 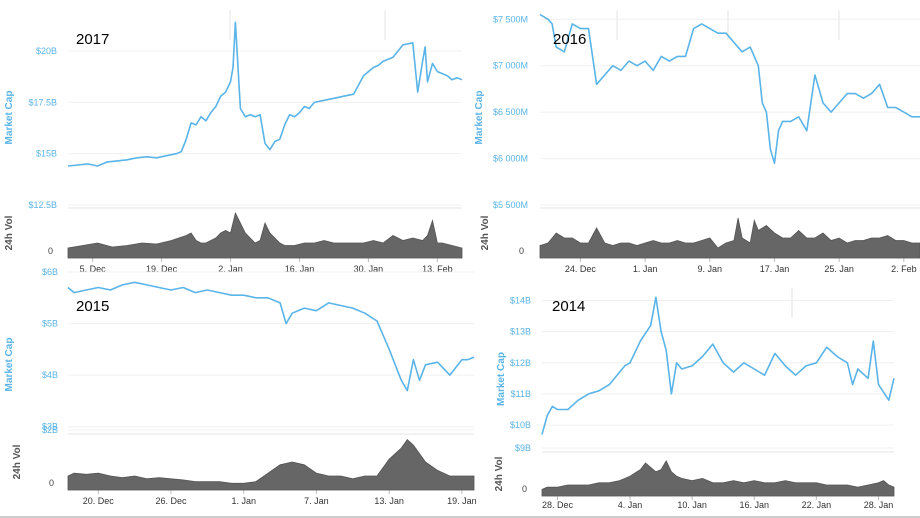 What do you see at coordinates (520, 300) in the screenshot?
I see `y-tick-label: $14B` at bounding box center [520, 300].